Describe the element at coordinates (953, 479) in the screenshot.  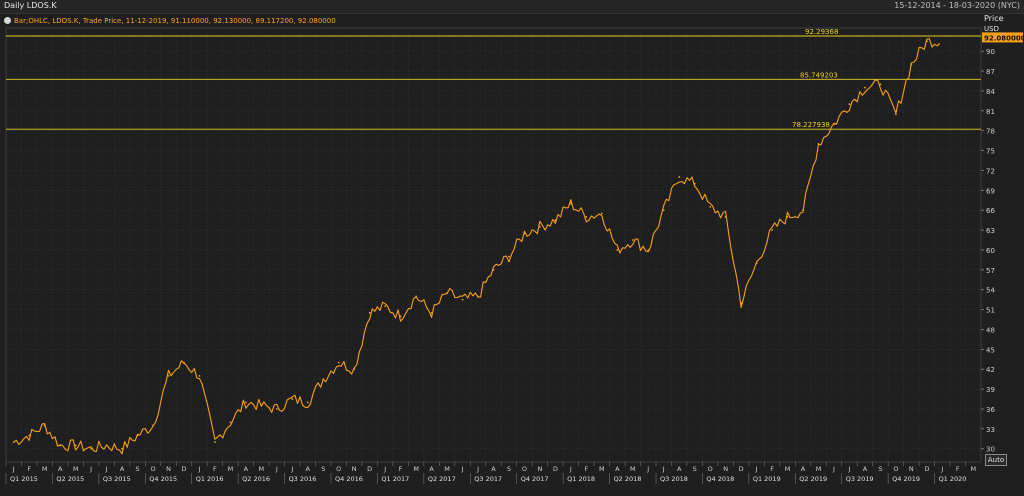
I see `x-quarter-label: Q1 2020` at that location.